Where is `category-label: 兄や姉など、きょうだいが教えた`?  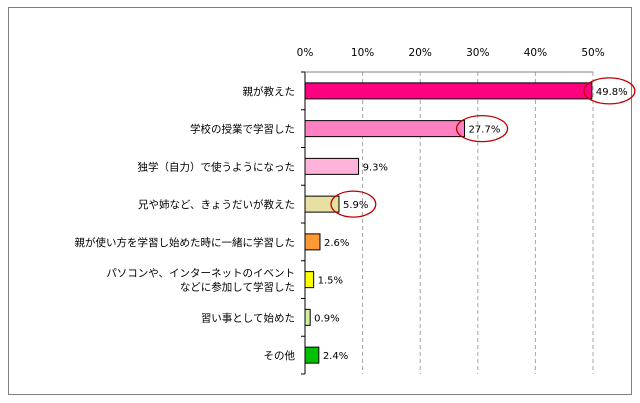 category-label: 兄や姉など、きょうだいが教えた is located at coordinates (216, 204).